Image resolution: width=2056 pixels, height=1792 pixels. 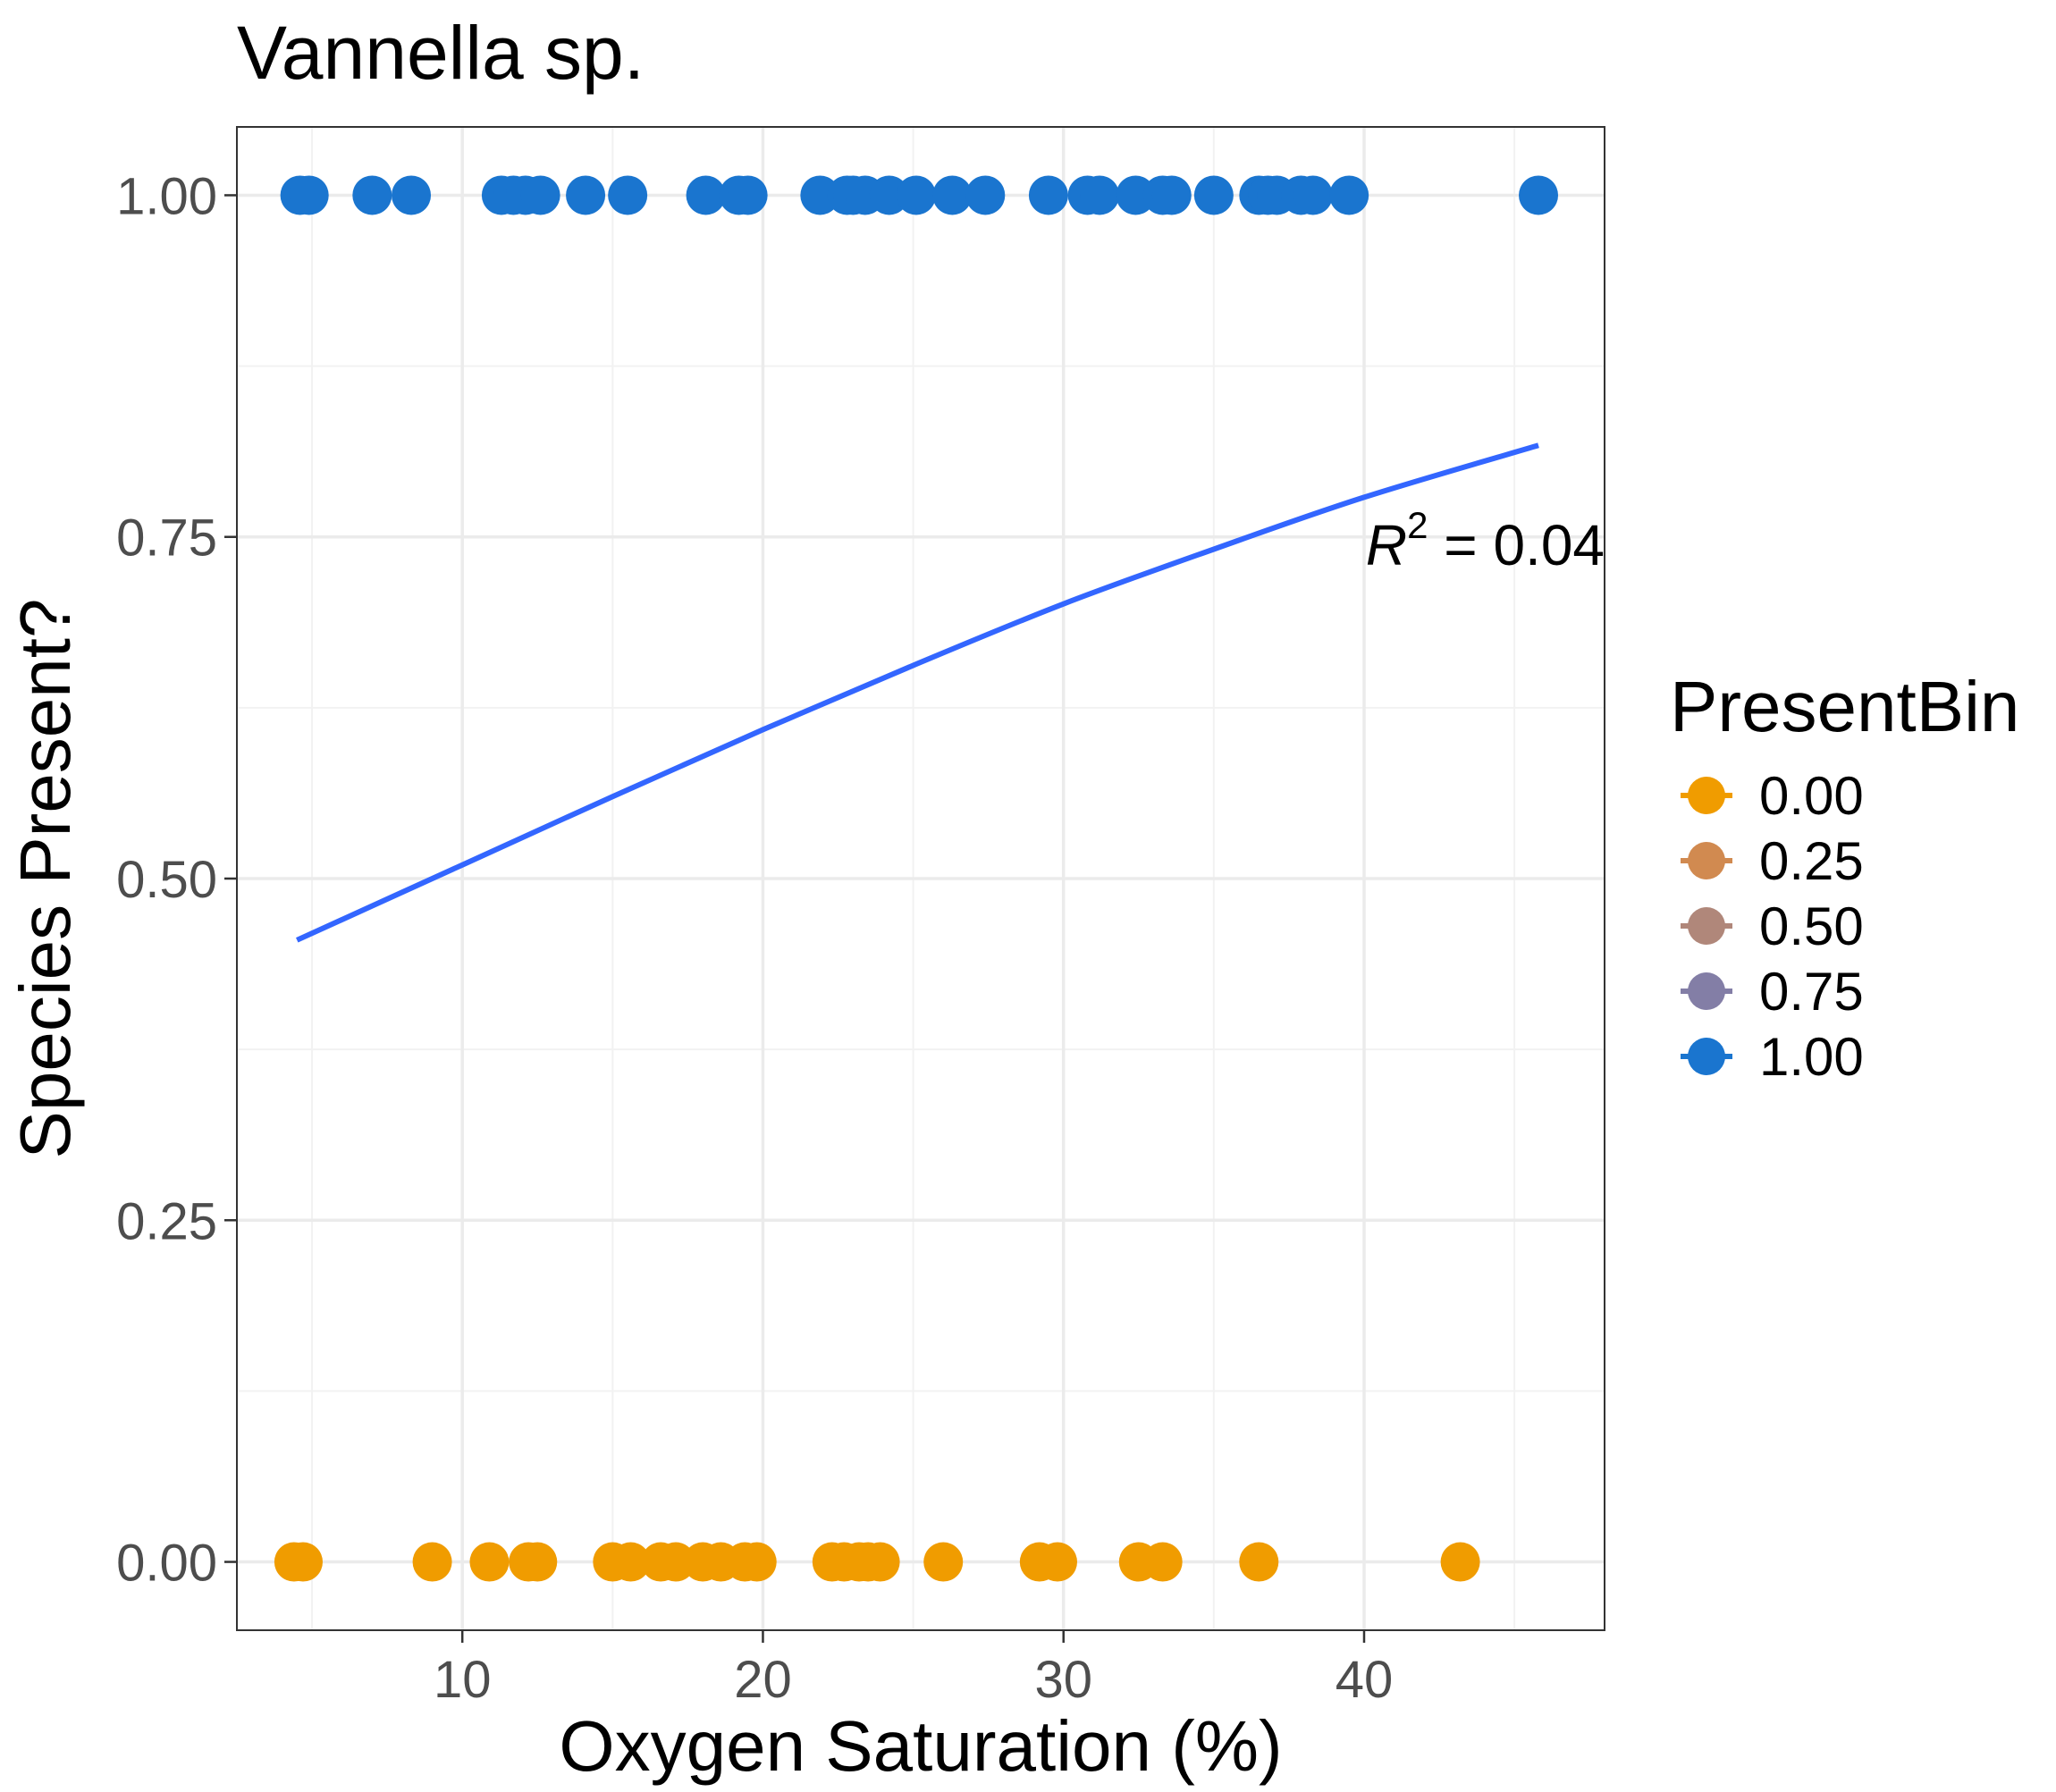 I want to click on legend-title: PresentBin, so click(x=1844, y=707).